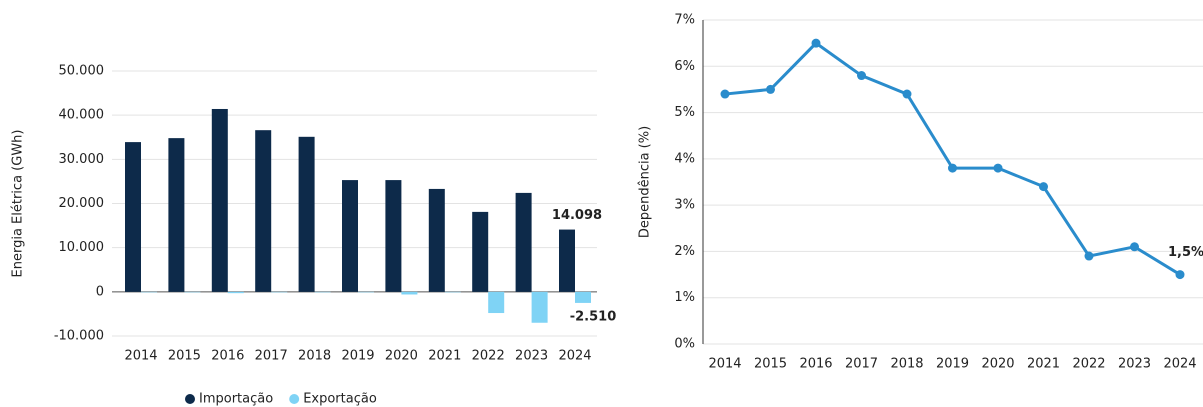 This screenshot has width=1203, height=407. What do you see at coordinates (82, 247) in the screenshot?
I see `y-tick-label: 10.000` at bounding box center [82, 247].